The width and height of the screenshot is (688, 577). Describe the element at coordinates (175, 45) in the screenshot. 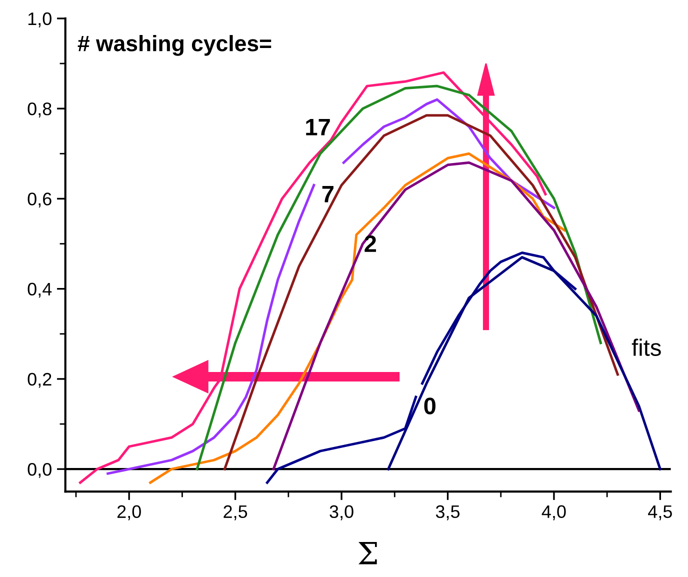

I see `annotation: # washing cycles=` at that location.